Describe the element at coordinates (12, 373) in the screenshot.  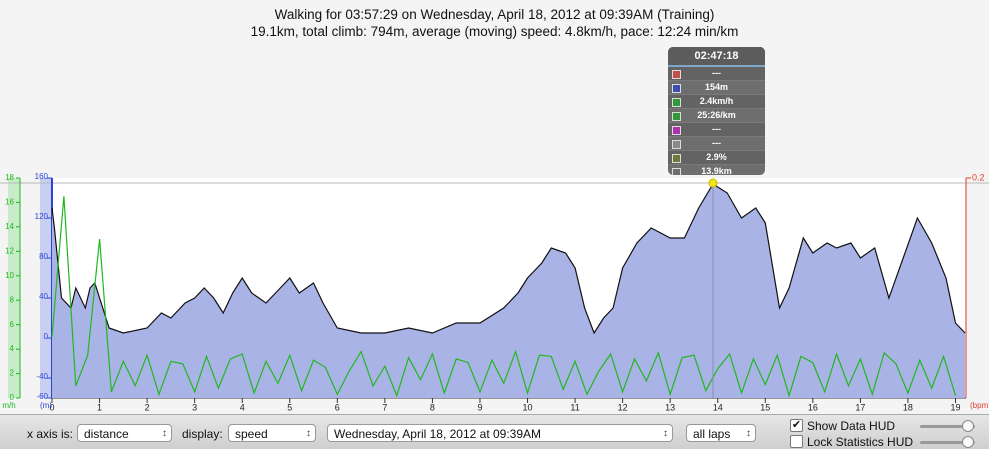
I see `speed-tick-label: 2` at that location.